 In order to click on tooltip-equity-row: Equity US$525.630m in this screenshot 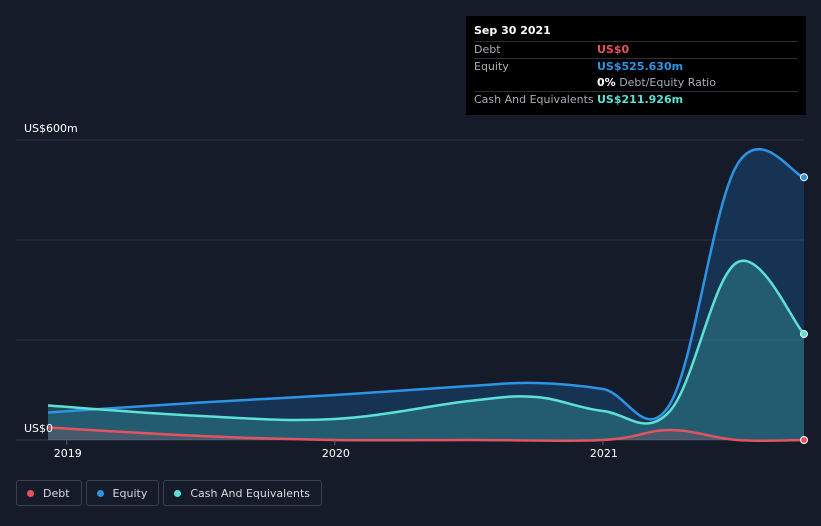, I will do `click(636, 66)`.